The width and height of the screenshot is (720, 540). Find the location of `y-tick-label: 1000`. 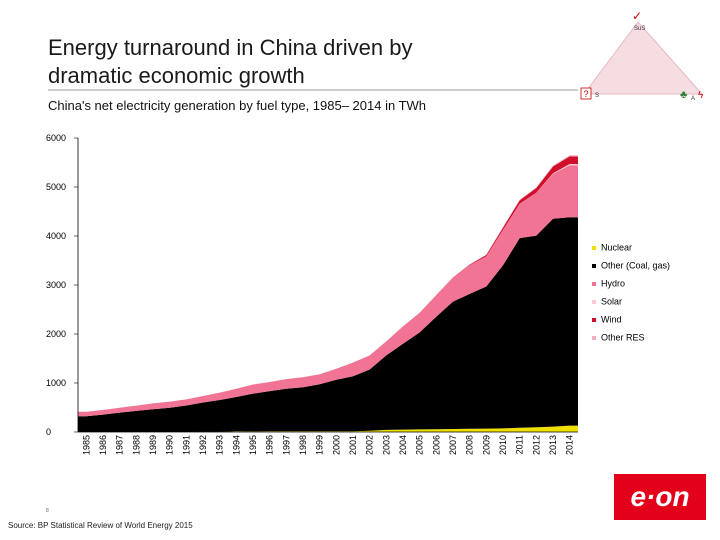

y-tick-label: 1000 is located at coordinates (56, 383).